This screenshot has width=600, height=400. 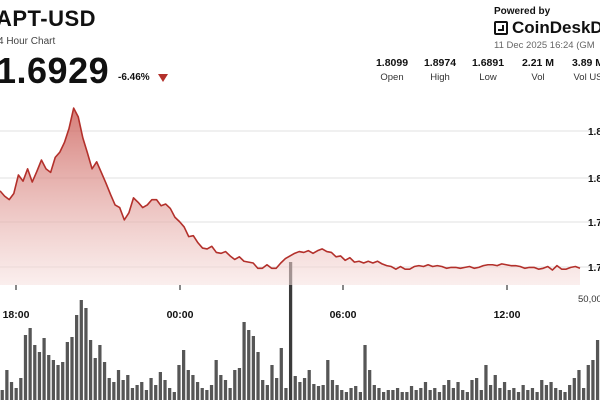 What do you see at coordinates (163, 78) in the screenshot?
I see `down-arrow-icon` at bounding box center [163, 78].